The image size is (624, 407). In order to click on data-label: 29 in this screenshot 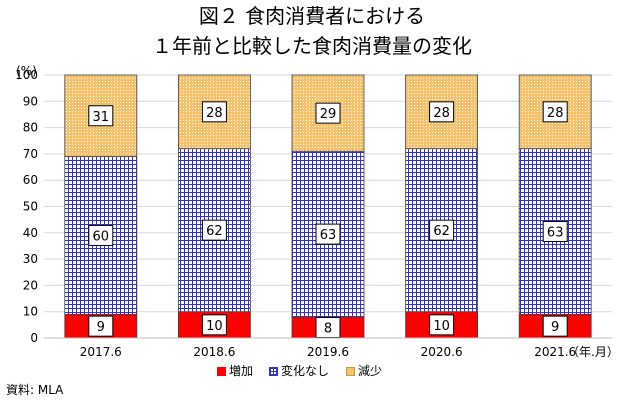, I will do `click(328, 114)`.